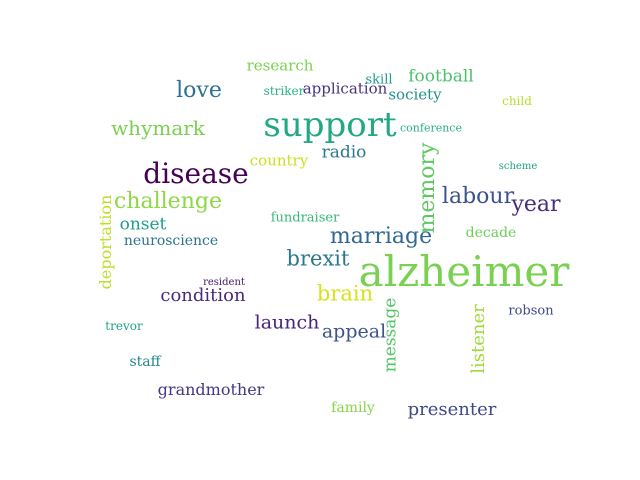  I want to click on word-country: country, so click(279, 160).